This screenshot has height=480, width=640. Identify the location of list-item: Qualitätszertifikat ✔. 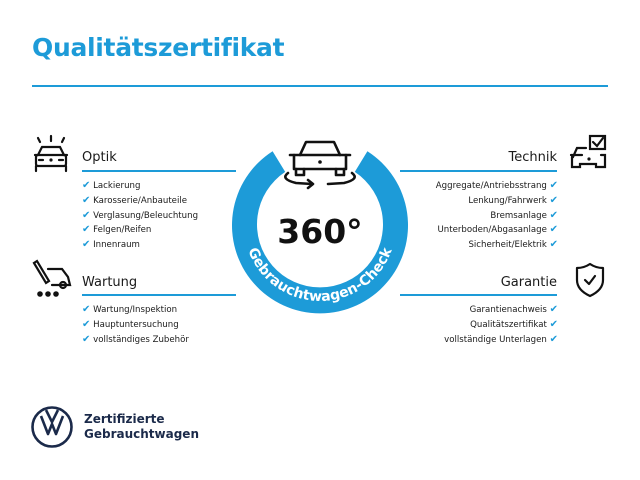
(514, 324).